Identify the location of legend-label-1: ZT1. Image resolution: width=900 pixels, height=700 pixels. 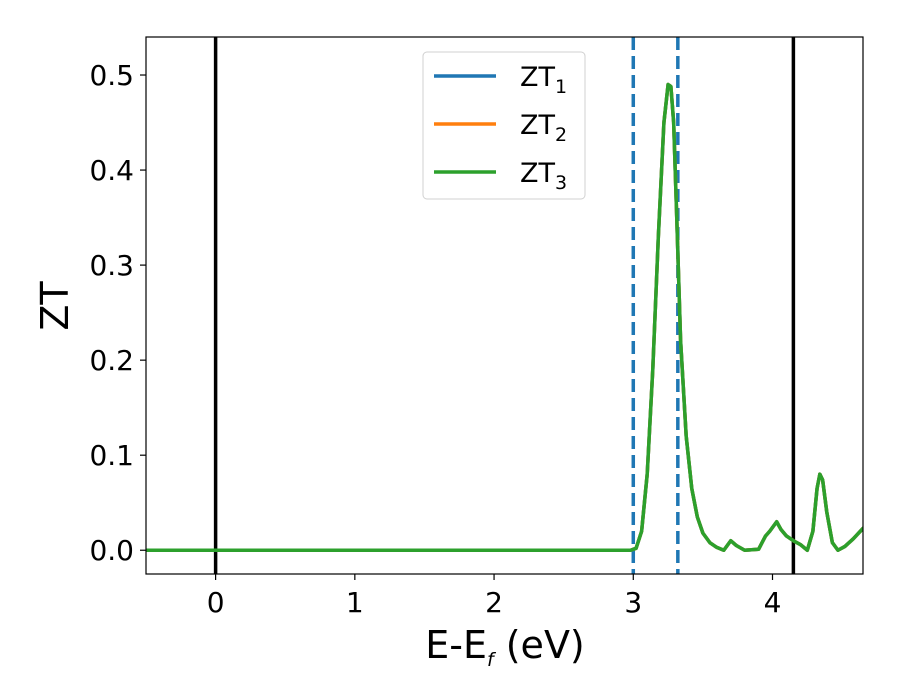
(543, 80).